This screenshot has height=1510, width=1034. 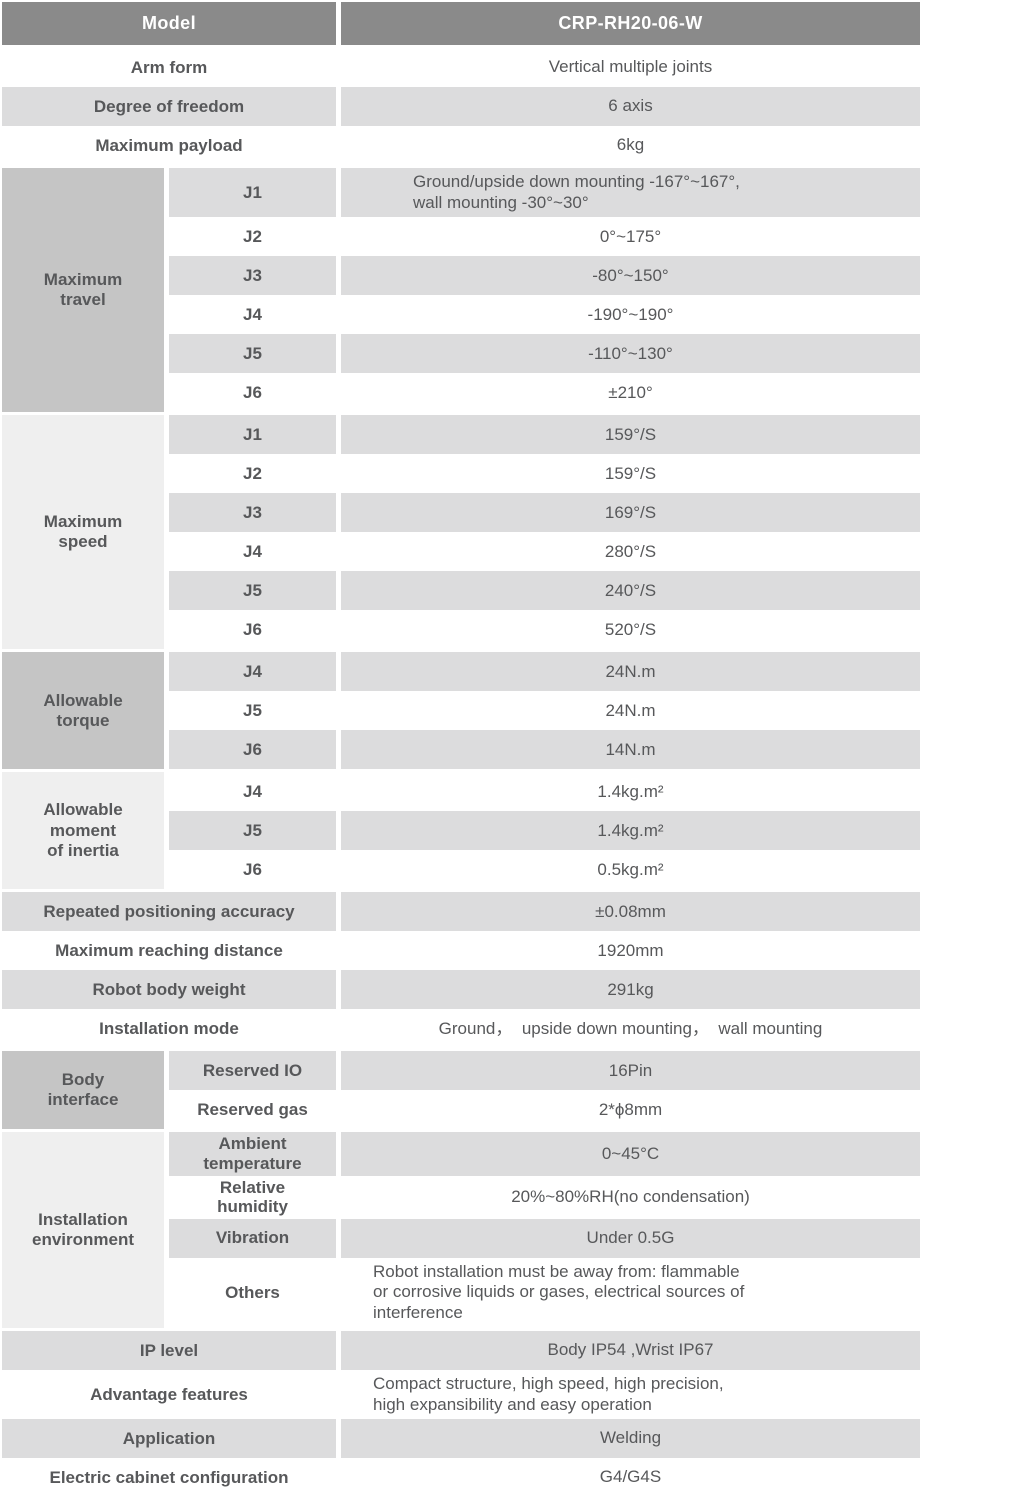 What do you see at coordinates (544, 791) in the screenshot?
I see `table-row: J4 1.4kg.m²` at bounding box center [544, 791].